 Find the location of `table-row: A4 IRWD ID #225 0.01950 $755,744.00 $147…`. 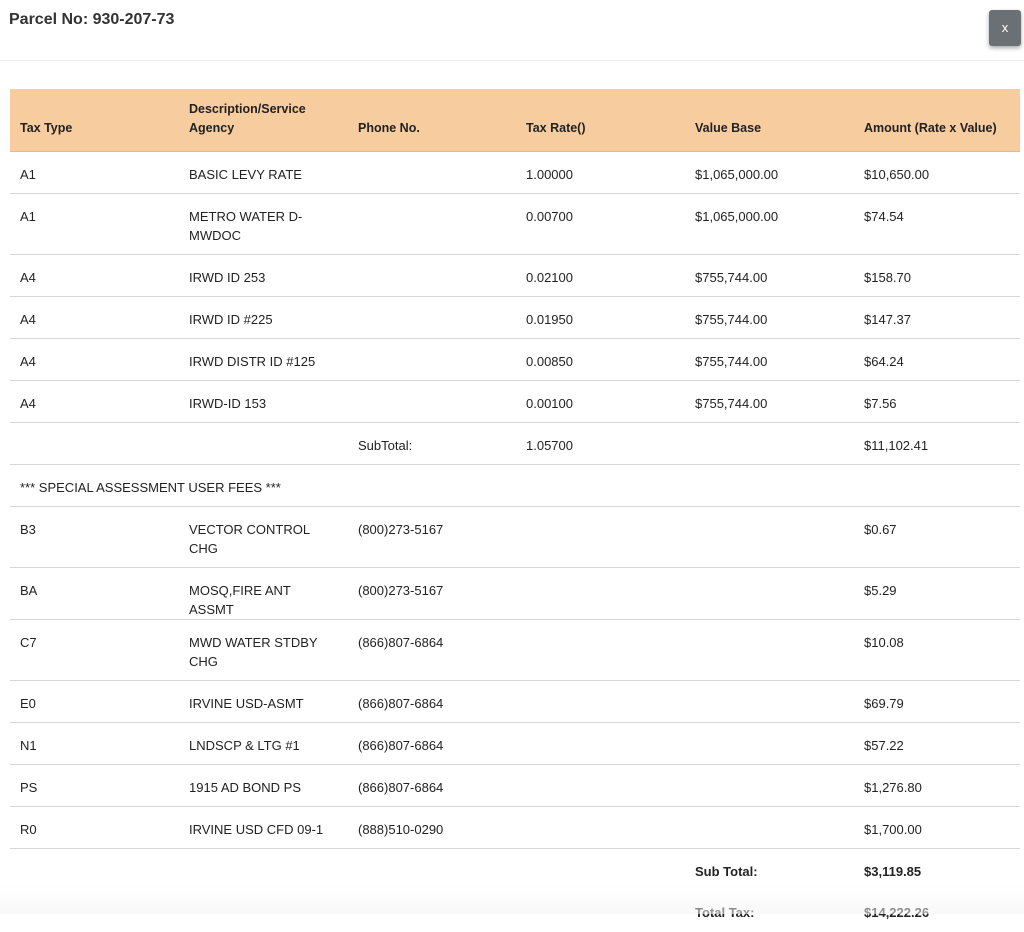

table-row: A4 IRWD ID #225 0.01950 $755,744.00 $147… is located at coordinates (515, 317).